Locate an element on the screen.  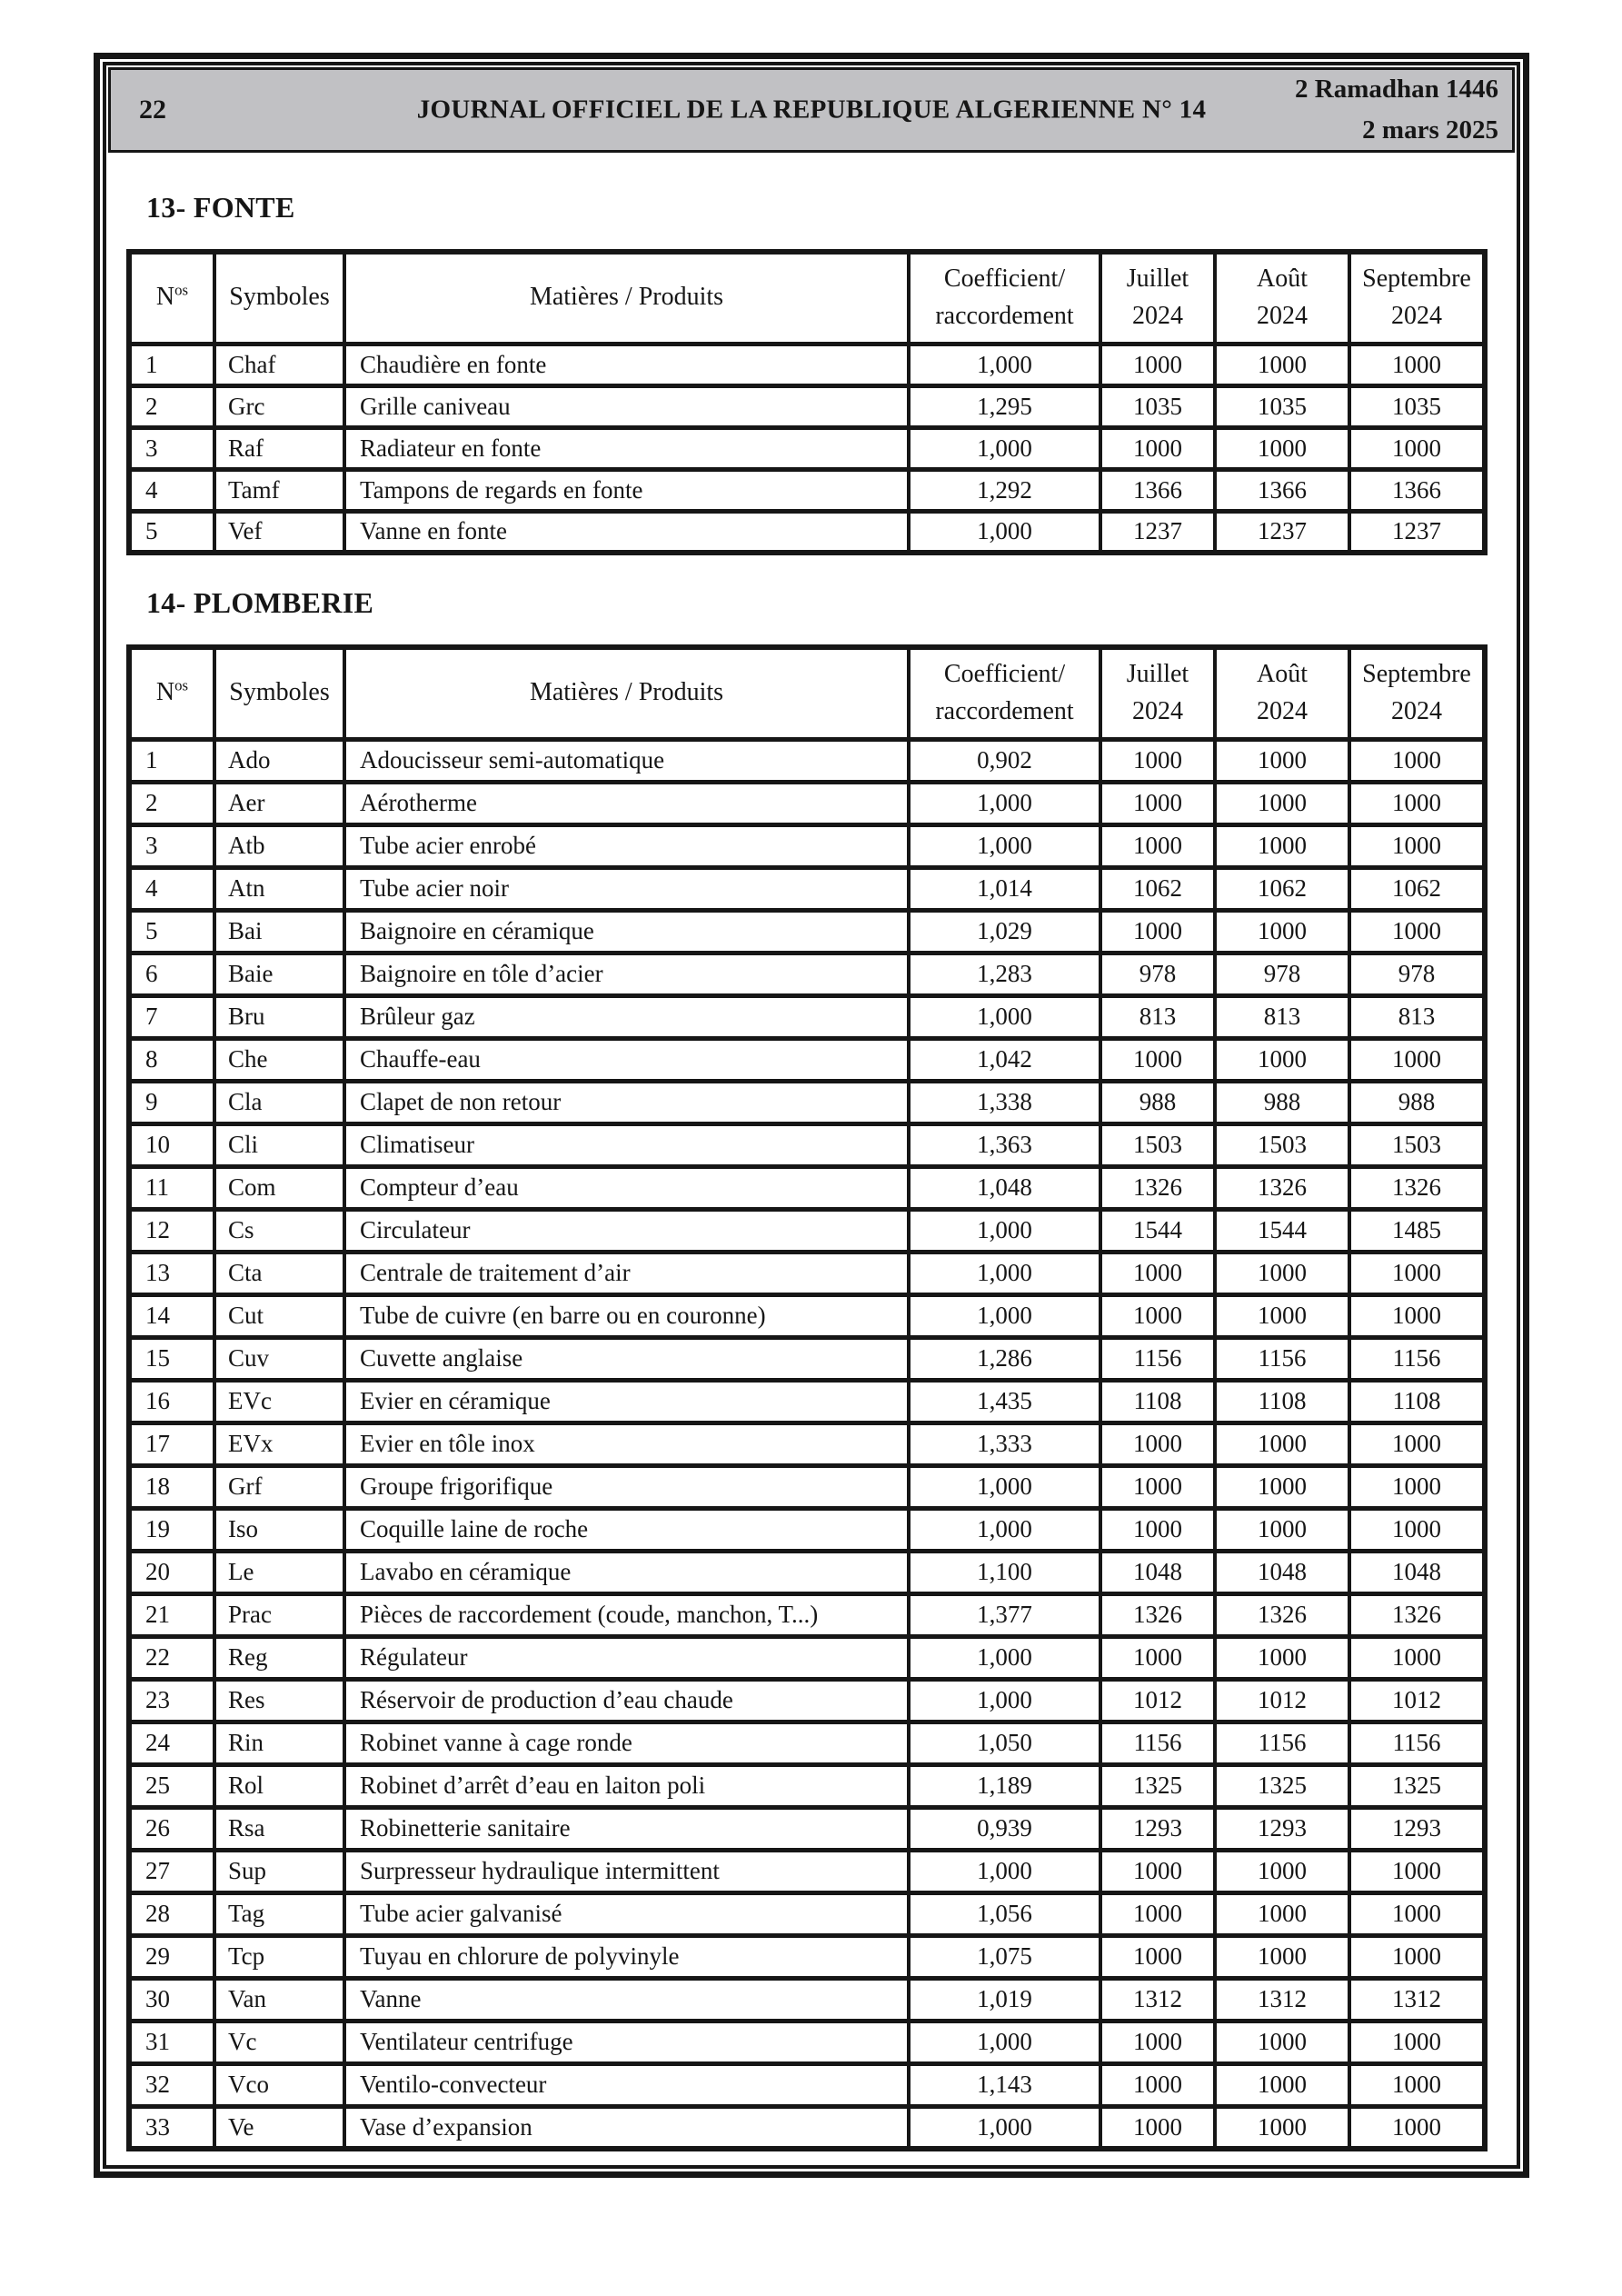
cell-september: 1156 is located at coordinates (1417, 1358).